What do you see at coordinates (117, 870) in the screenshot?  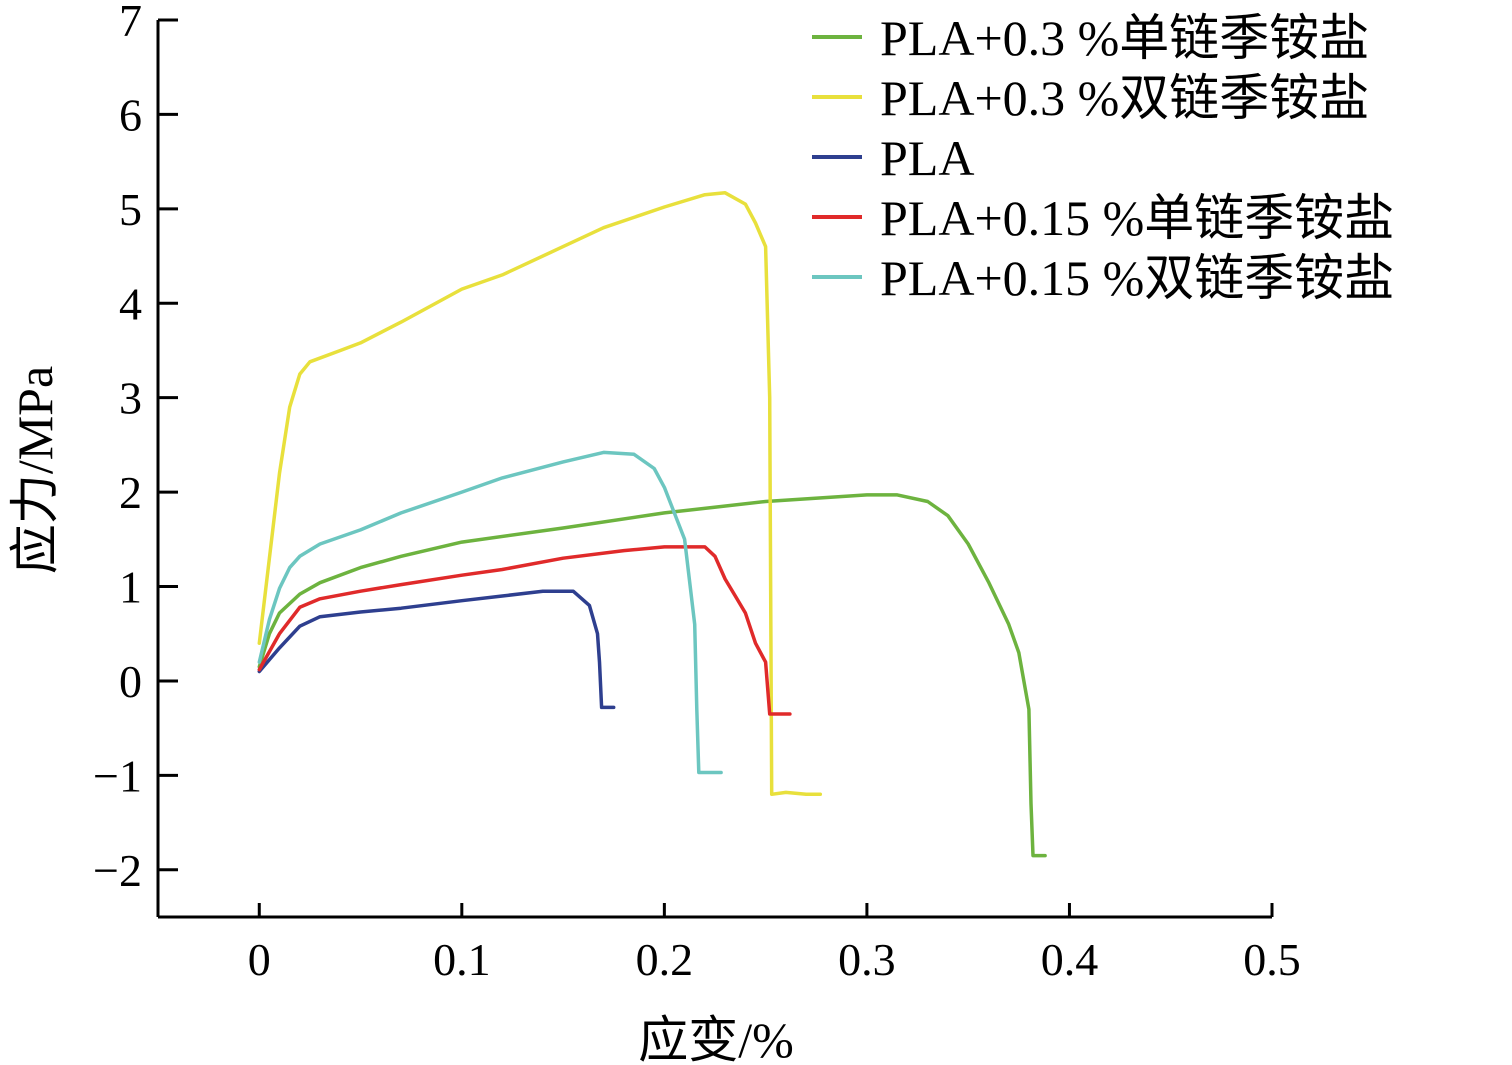 I see `y-tick-label: −2` at bounding box center [117, 870].